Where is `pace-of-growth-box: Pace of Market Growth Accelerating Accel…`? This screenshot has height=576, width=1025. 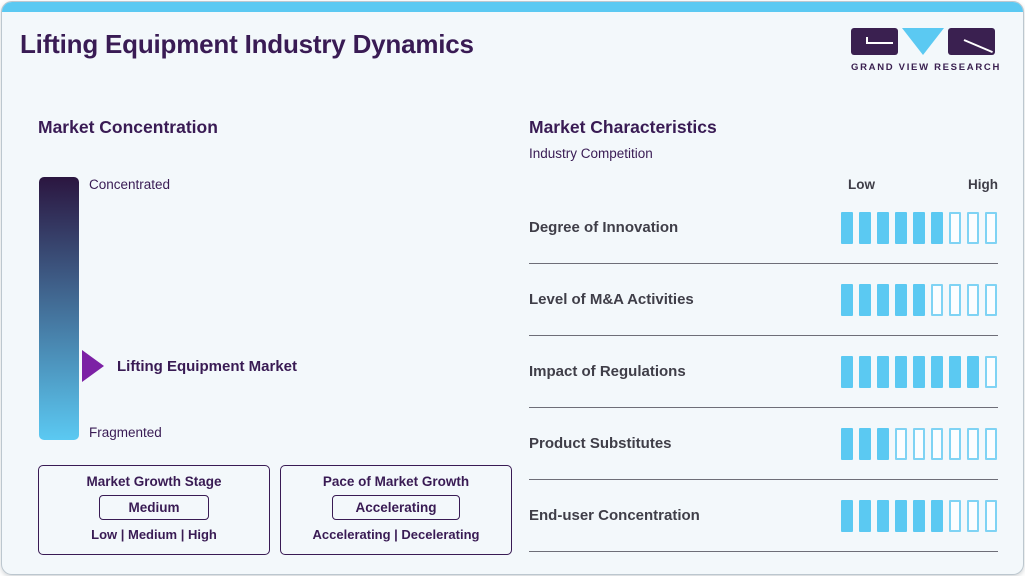 pace-of-growth-box: Pace of Market Growth Accelerating Accel… is located at coordinates (396, 510).